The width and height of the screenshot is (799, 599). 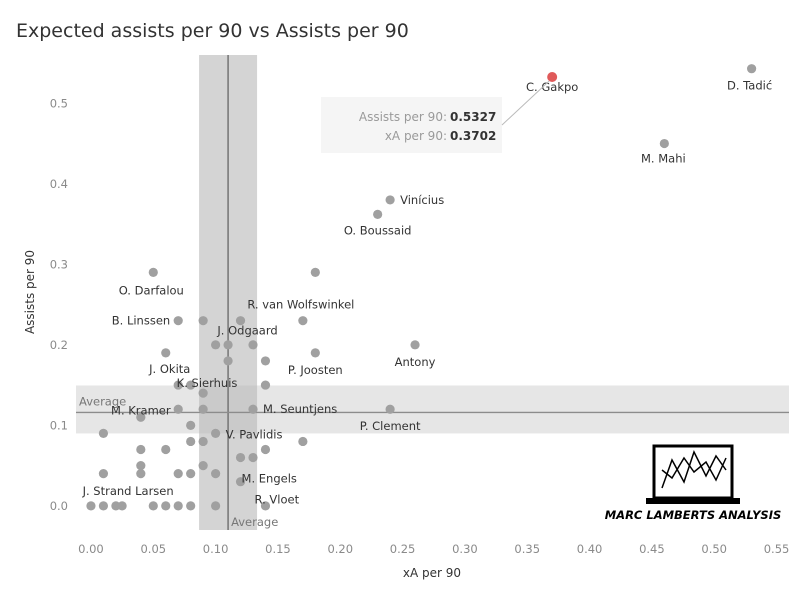 What do you see at coordinates (473, 136) in the screenshot?
I see `tooltip-value-xa: 0.3702` at bounding box center [473, 136].